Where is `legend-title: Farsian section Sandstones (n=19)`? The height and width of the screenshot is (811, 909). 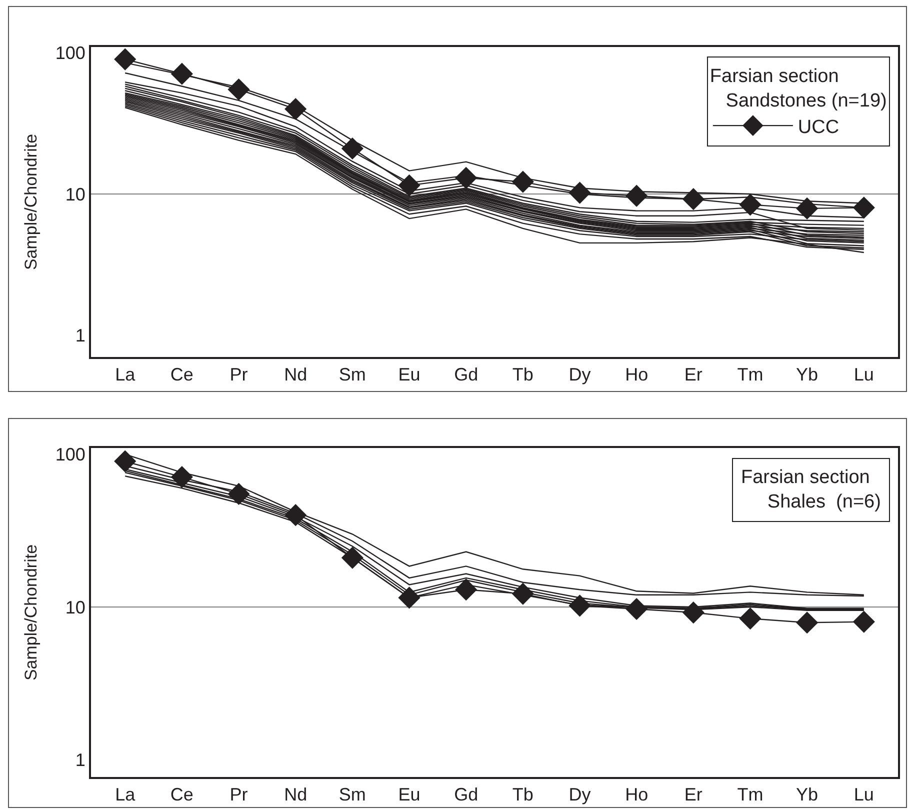 legend-title: Farsian section Sandstones (n=19) is located at coordinates (798, 89).